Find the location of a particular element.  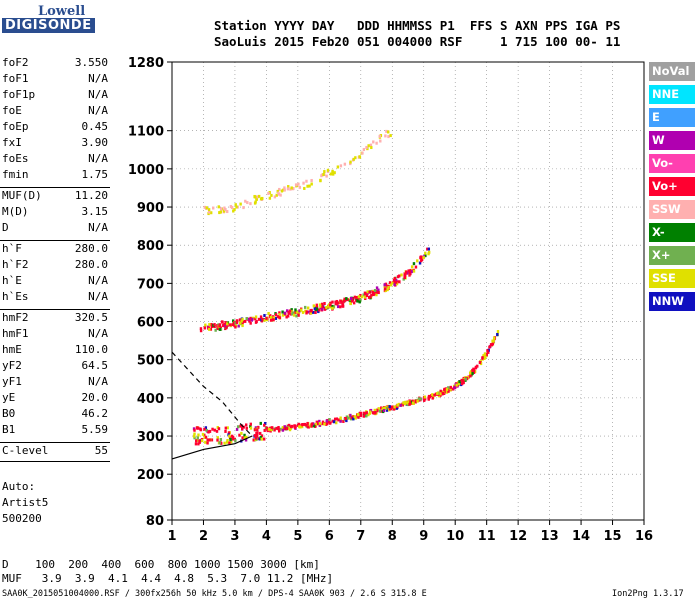

param-value: 280.0 is located at coordinates (91, 264).